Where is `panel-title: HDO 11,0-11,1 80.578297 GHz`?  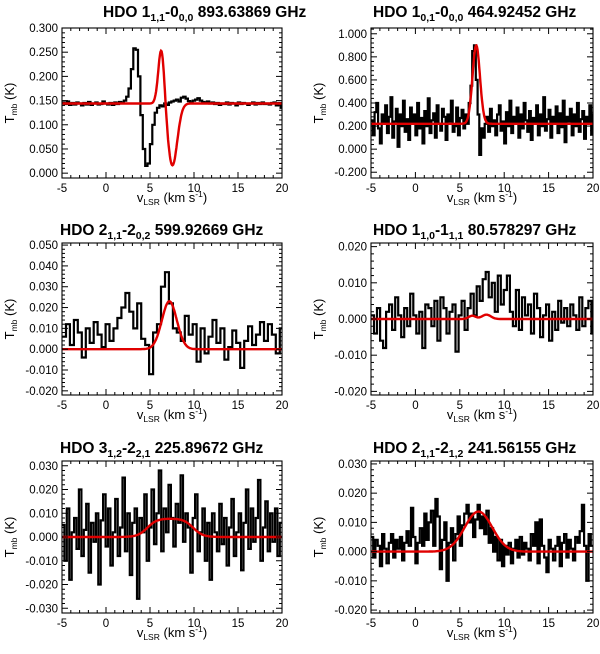
panel-title: HDO 11,0-11,1 80.578297 GHz is located at coordinates (475, 232).